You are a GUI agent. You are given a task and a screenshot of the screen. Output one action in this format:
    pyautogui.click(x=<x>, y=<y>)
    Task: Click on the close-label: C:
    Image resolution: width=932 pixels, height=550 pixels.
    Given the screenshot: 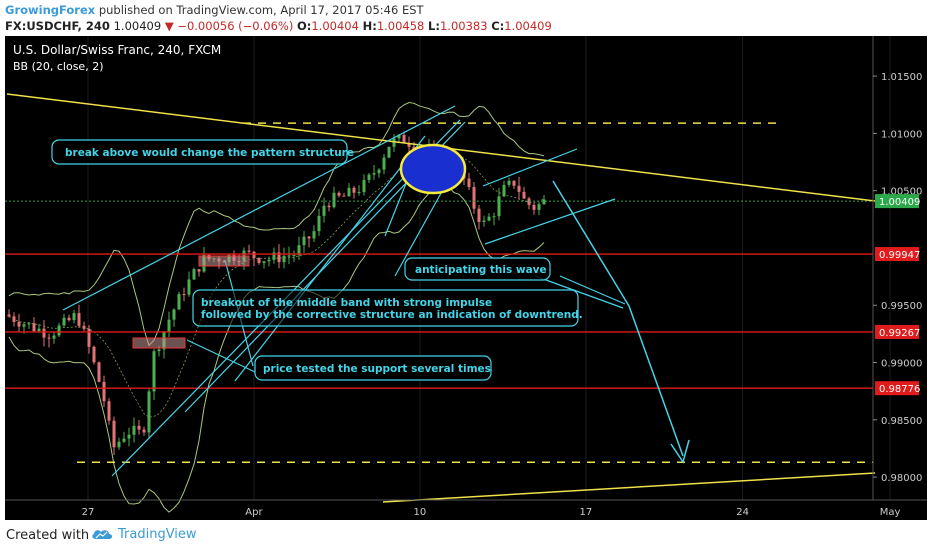 What is the action you would take?
    pyautogui.click(x=498, y=26)
    